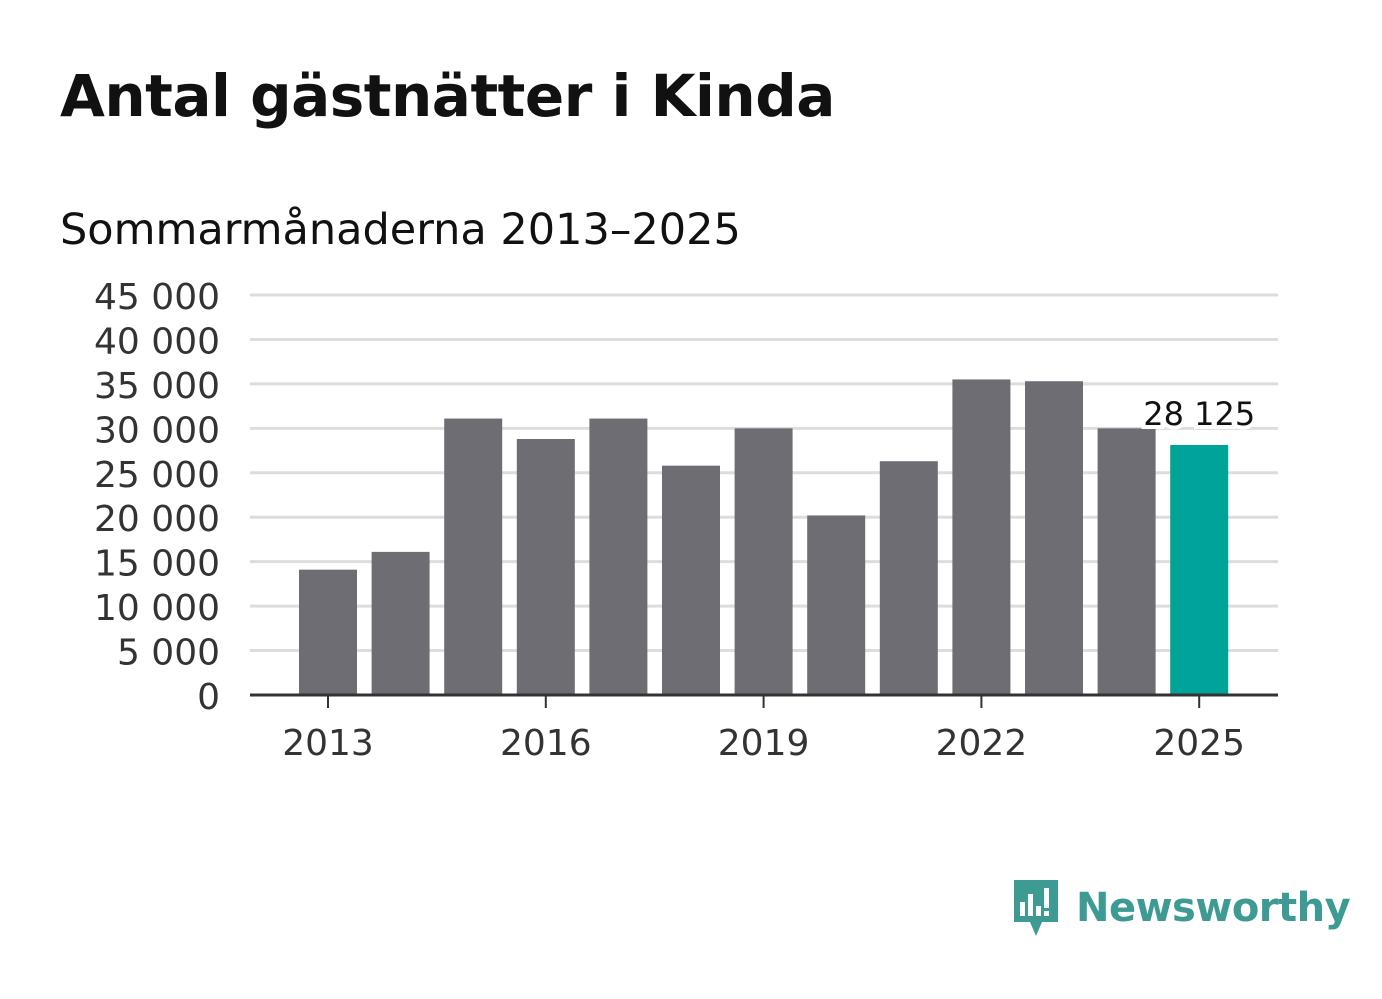 The height and width of the screenshot is (999, 1382). What do you see at coordinates (328, 743) in the screenshot?
I see `x-tick-label: 2013` at bounding box center [328, 743].